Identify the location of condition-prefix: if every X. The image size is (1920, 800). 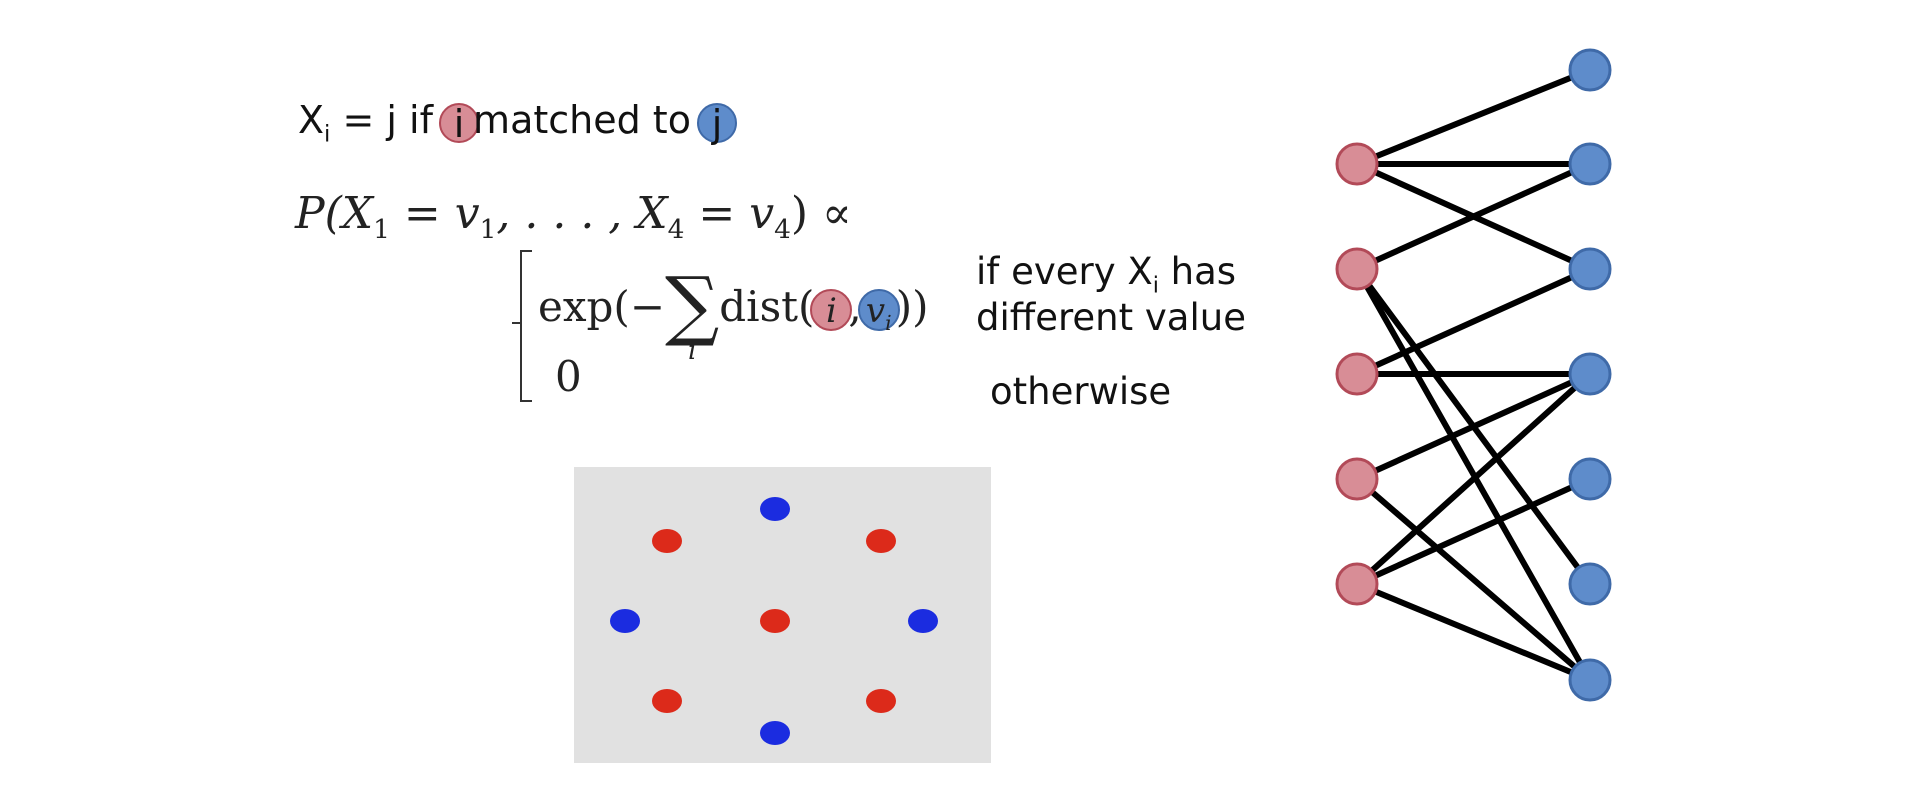
(1064, 271).